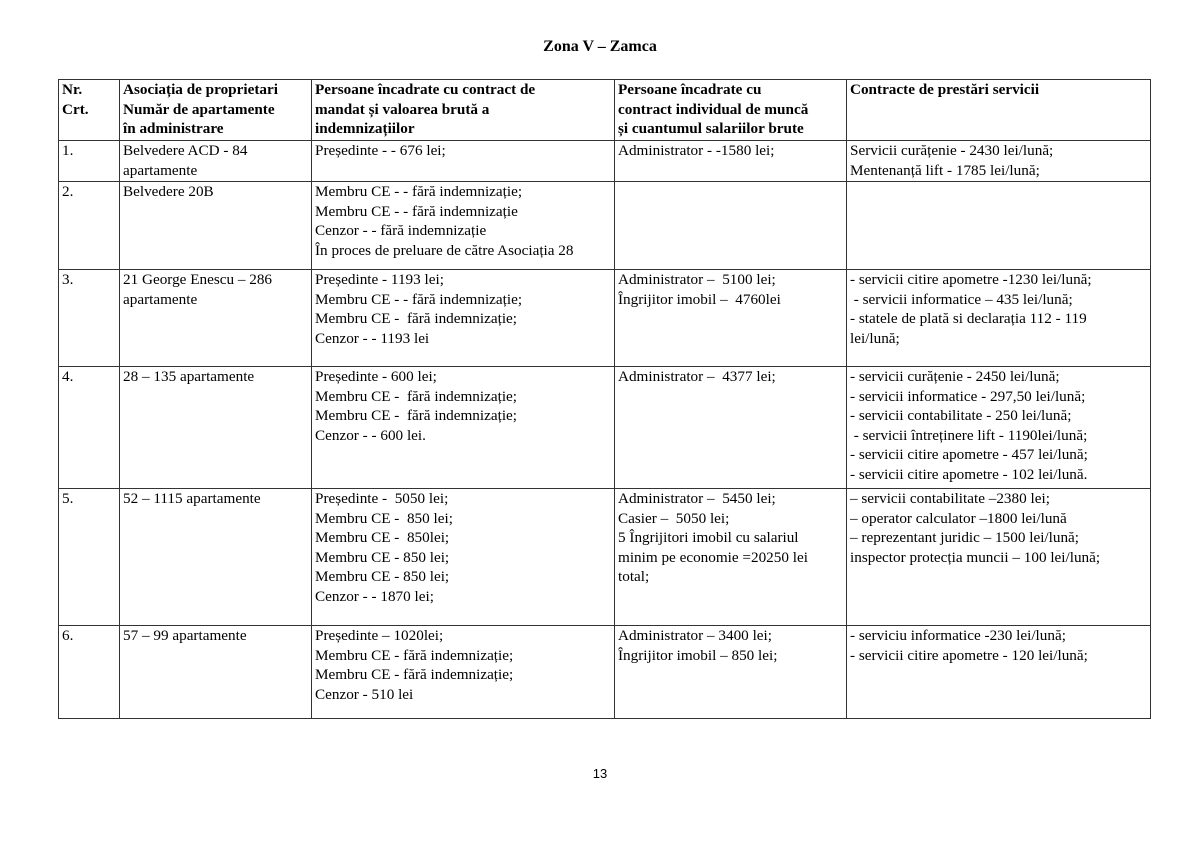 This screenshot has height=849, width=1200. What do you see at coordinates (713, 557) in the screenshot?
I see `cell-line: minim pe economie =20250 lei` at bounding box center [713, 557].